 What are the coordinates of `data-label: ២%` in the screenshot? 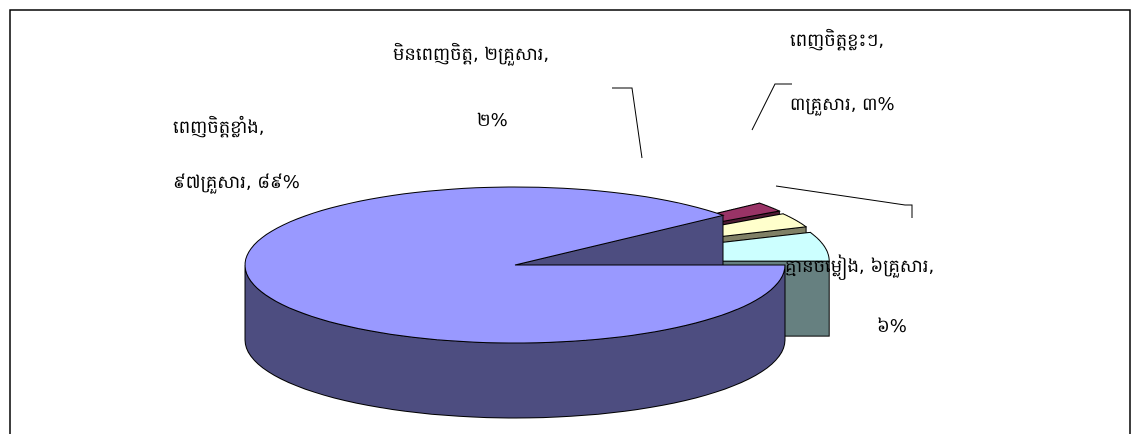 It's located at (492, 120).